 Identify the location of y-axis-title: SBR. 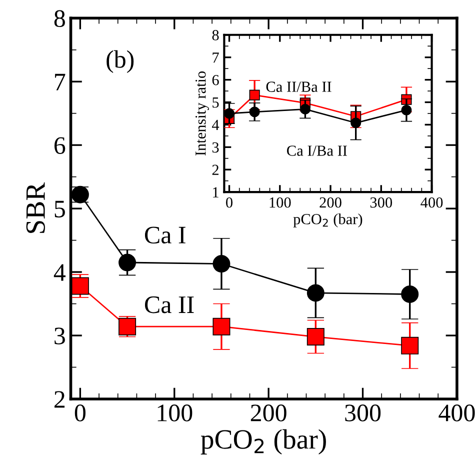
(35, 207).